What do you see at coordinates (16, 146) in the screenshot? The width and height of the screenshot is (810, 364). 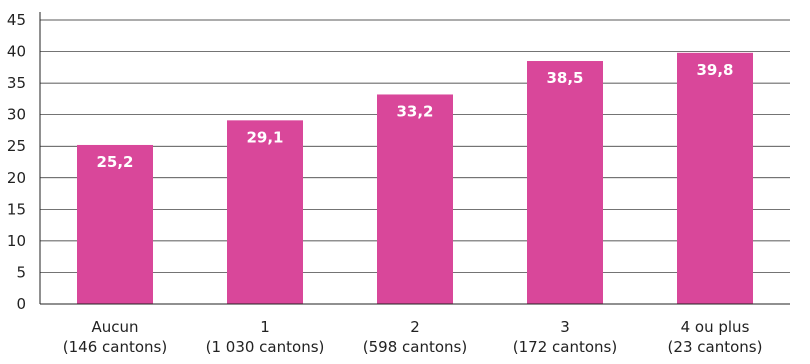 I see `y-tick-label: 25` at bounding box center [16, 146].